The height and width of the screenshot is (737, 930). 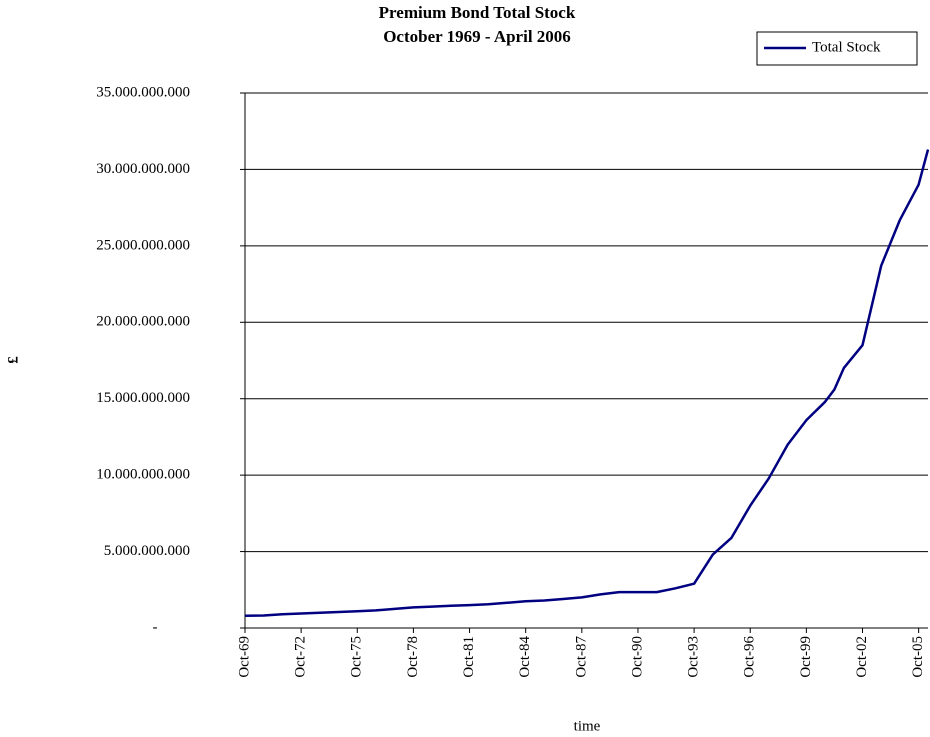 I want to click on legend-label: Total Stock, so click(x=846, y=47).